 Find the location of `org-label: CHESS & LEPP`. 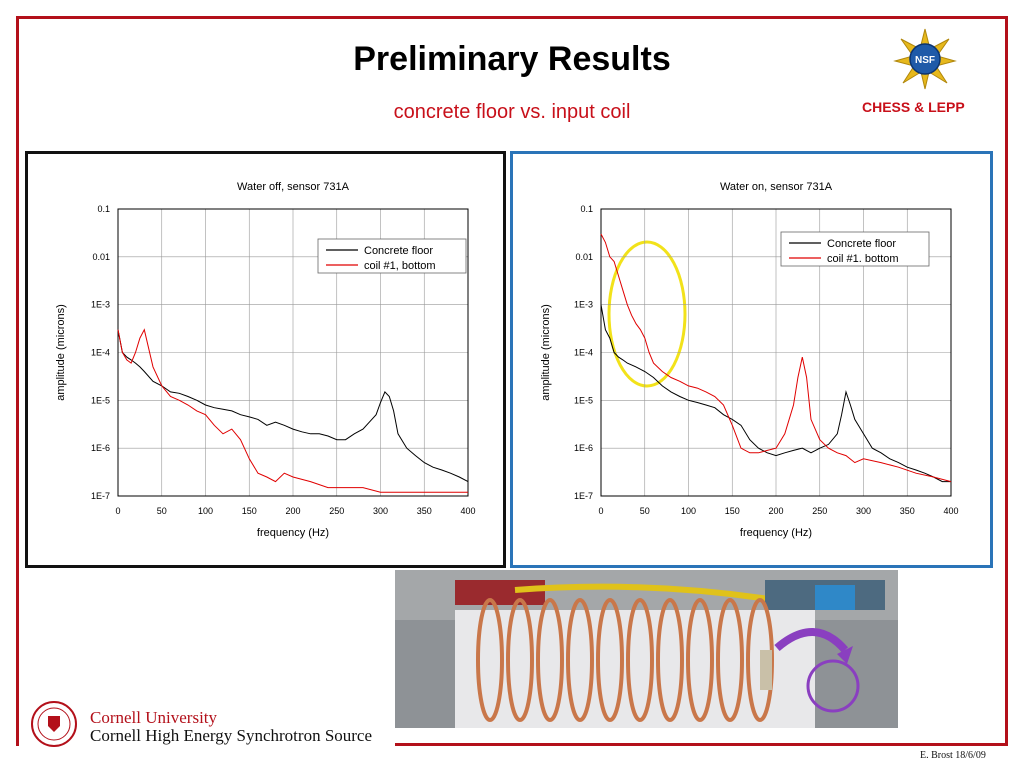

org-label: CHESS & LEPP is located at coordinates (913, 107).